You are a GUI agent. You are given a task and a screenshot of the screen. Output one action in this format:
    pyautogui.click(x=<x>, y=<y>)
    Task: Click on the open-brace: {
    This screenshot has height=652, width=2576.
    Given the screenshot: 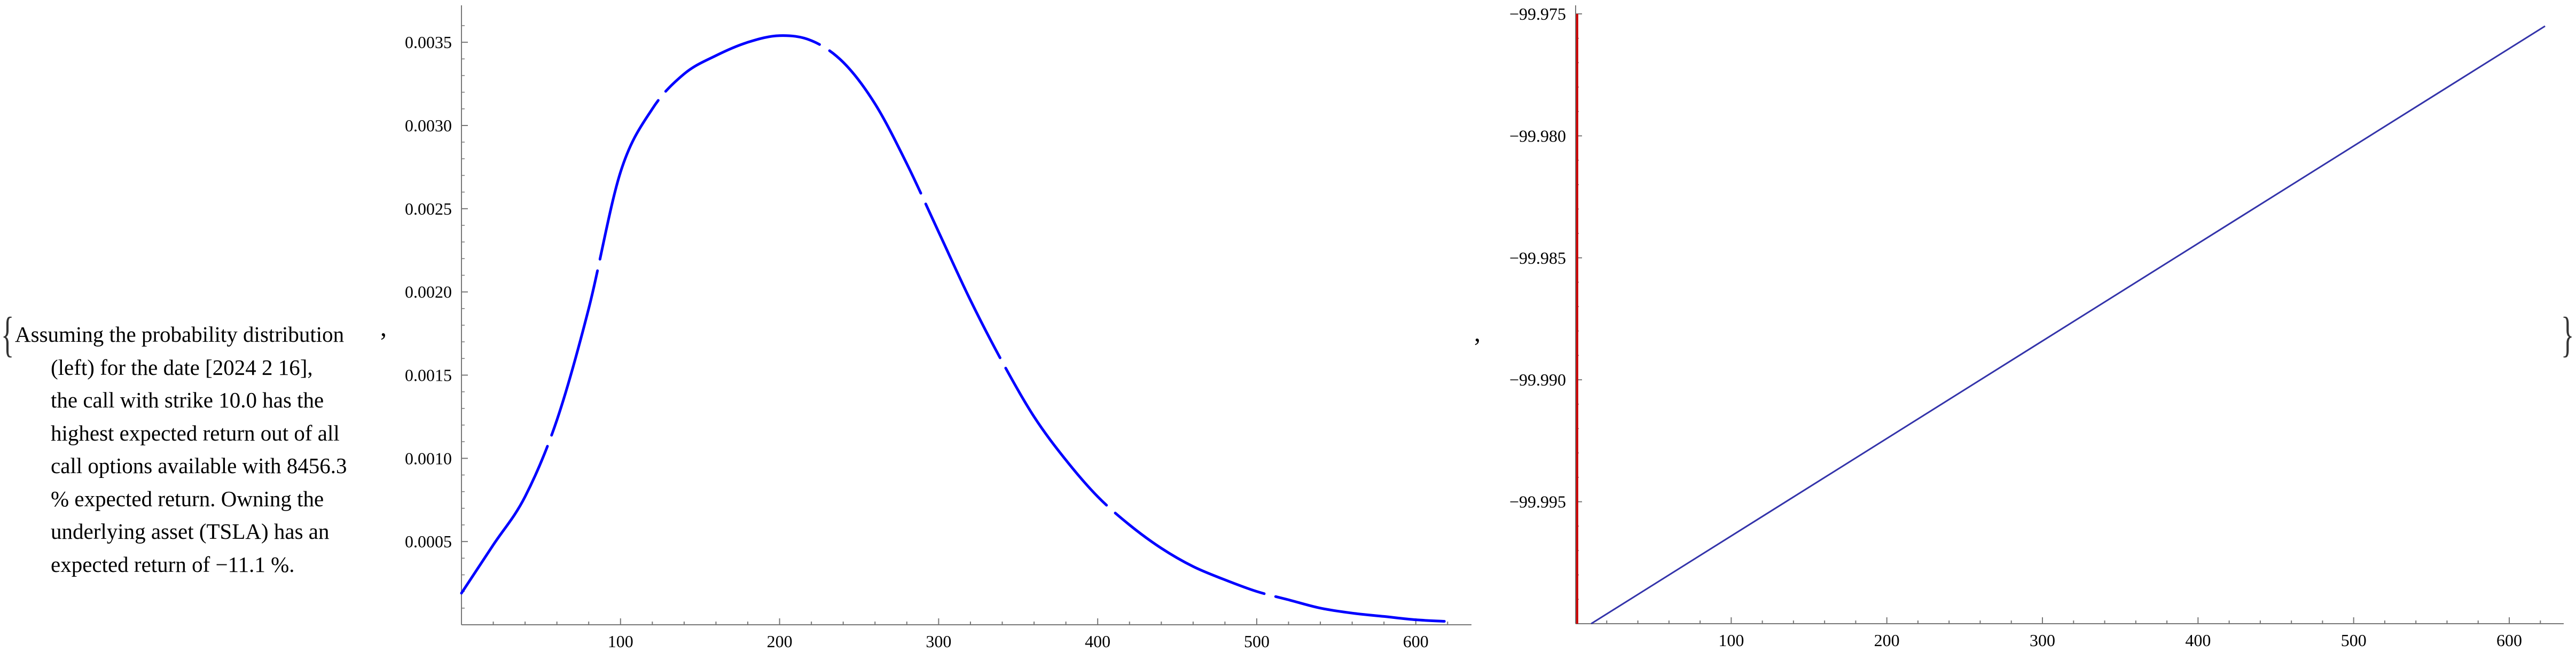 What is the action you would take?
    pyautogui.click(x=7, y=334)
    